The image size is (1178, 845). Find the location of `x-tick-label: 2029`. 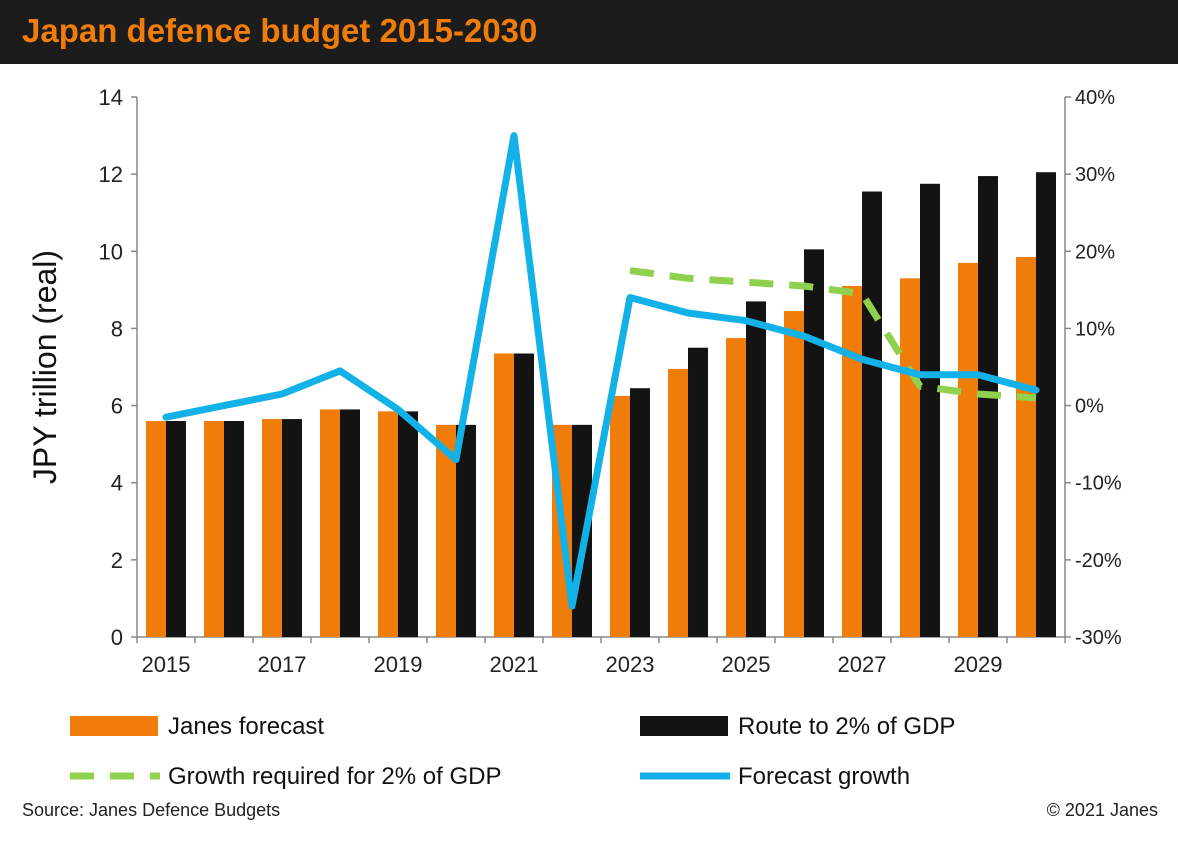

x-tick-label: 2029 is located at coordinates (978, 664).